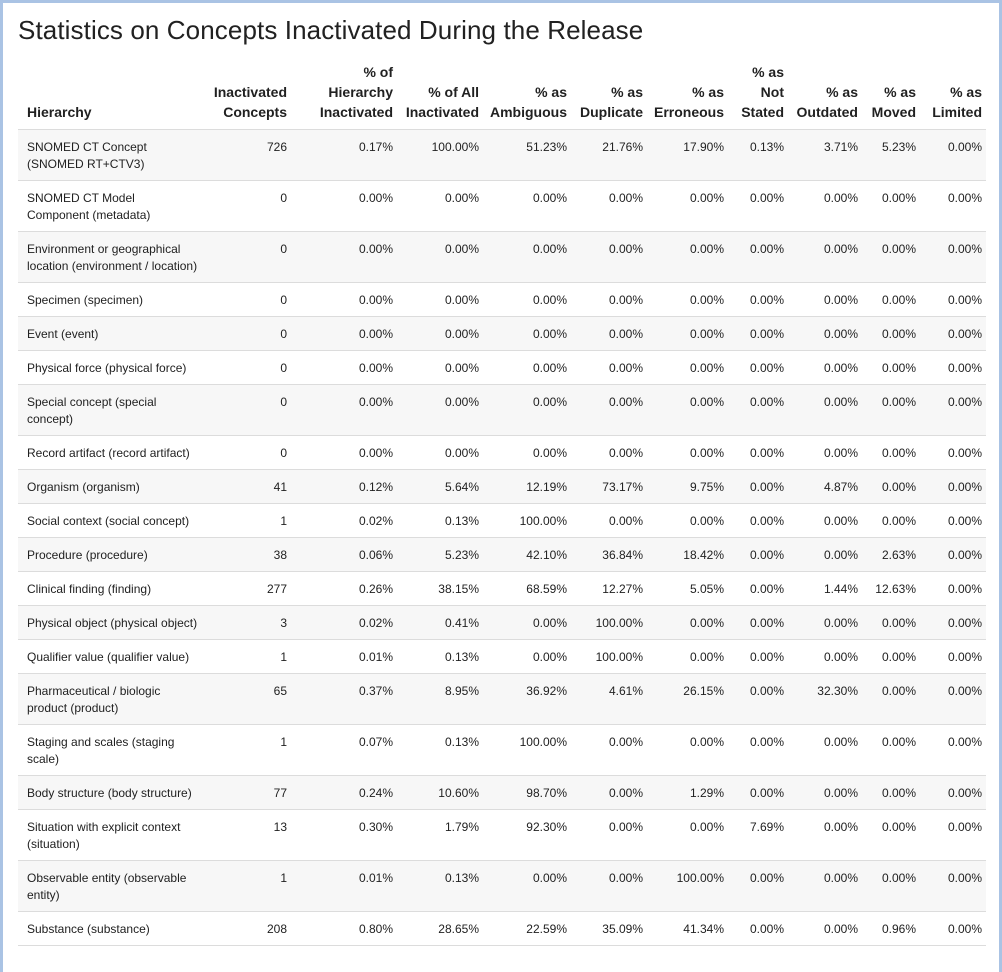 Image resolution: width=1002 pixels, height=972 pixels. I want to click on cell-pct-ambiguous: 51.23%, so click(527, 155).